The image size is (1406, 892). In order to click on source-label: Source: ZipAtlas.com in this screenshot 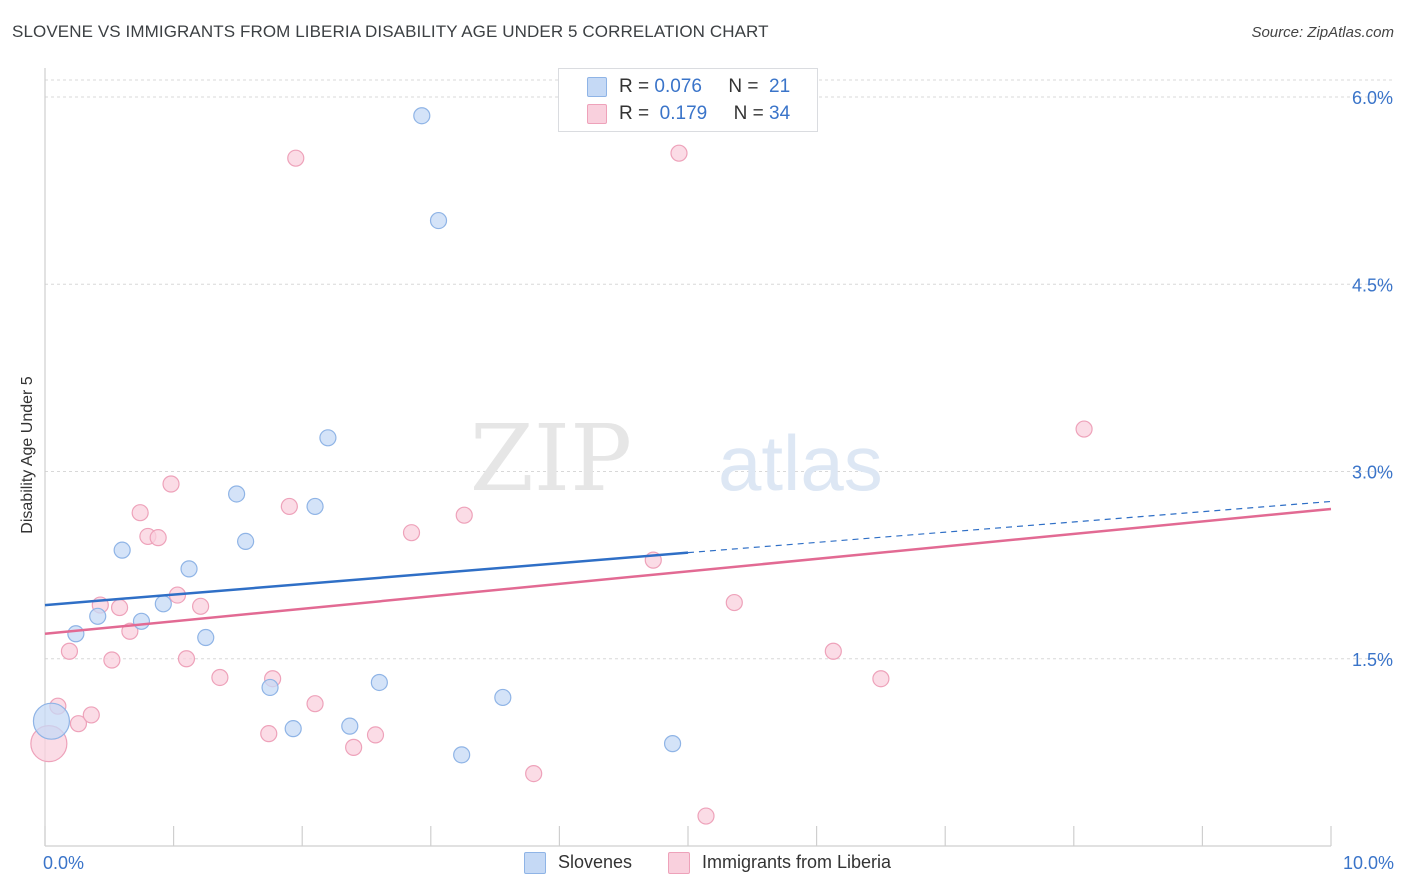, I will do `click(1322, 32)`.